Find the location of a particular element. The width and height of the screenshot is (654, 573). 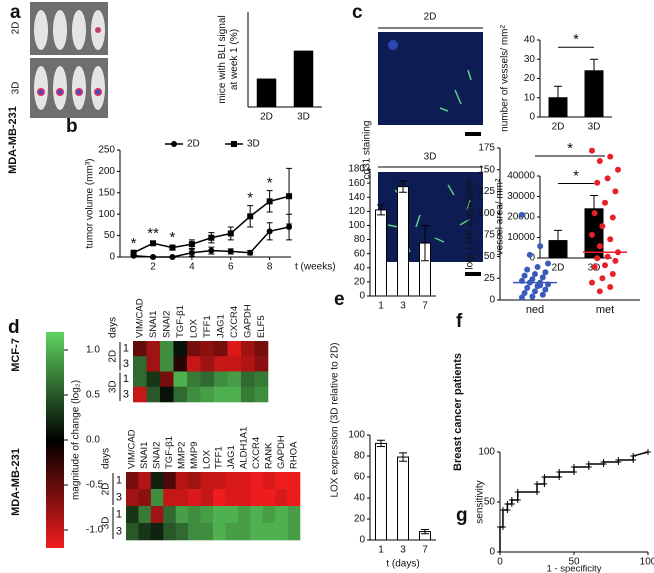

x-tick-label: 2D is located at coordinates (266, 117).